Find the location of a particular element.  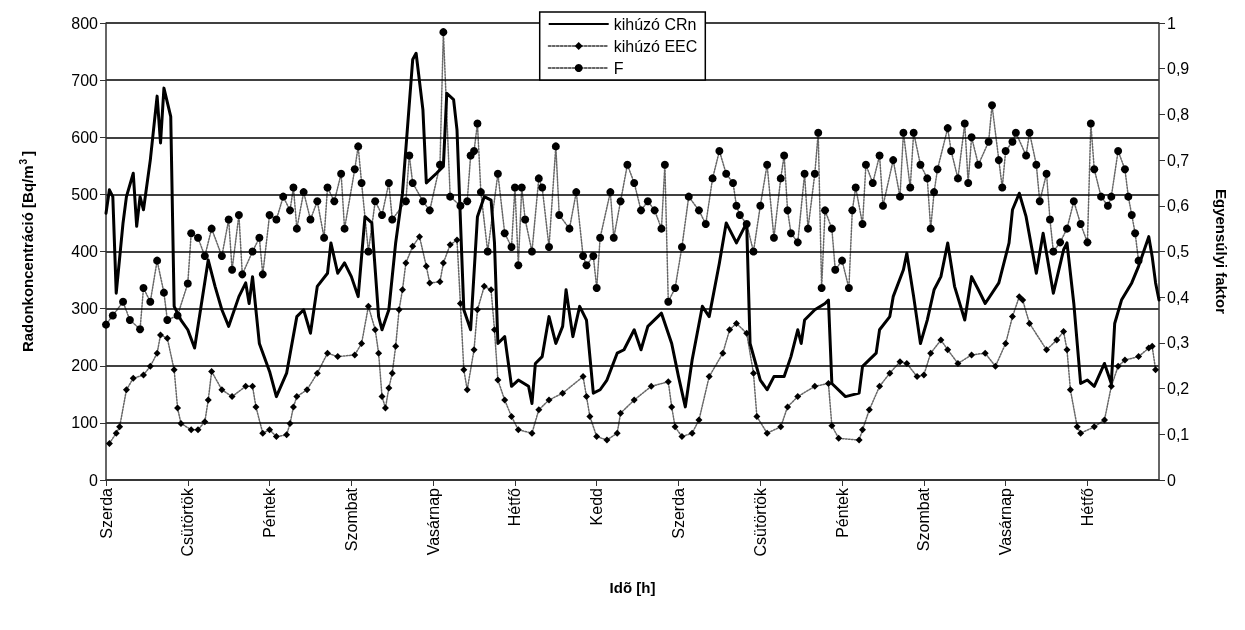

y-tick-label: 300 is located at coordinates (85, 309).